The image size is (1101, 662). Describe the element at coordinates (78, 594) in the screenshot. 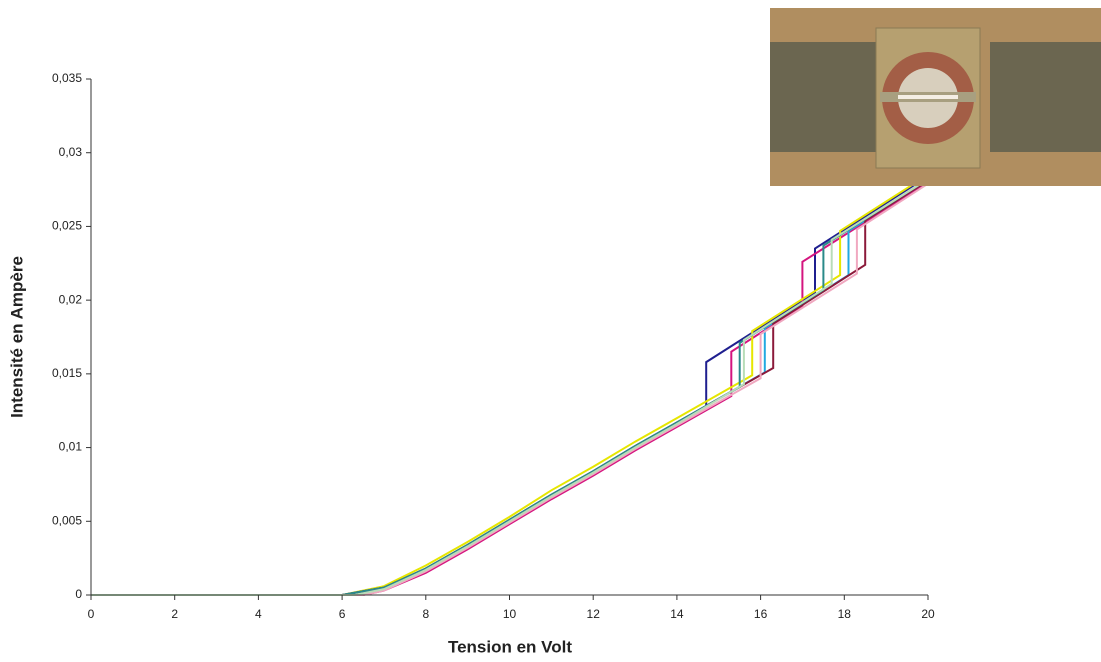

I see `y-tick-label: 0` at that location.